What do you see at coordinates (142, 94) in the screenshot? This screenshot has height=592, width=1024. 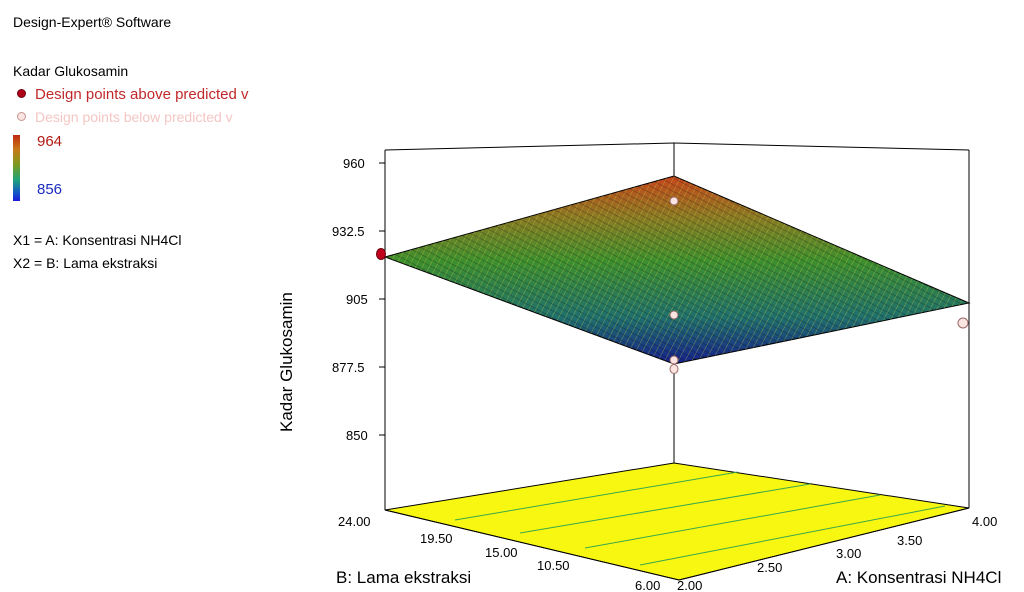 I see `legend-above-label: Design points above predicted v` at bounding box center [142, 94].